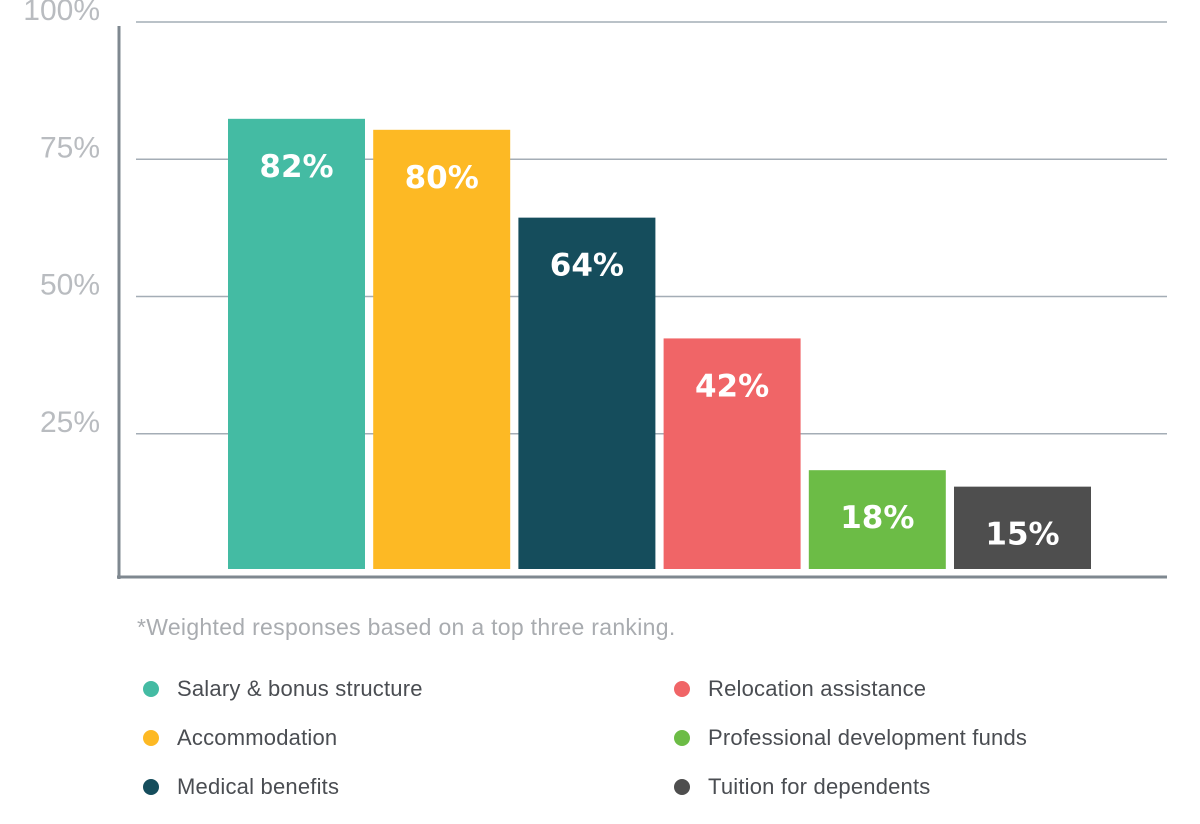 The image size is (1200, 824). I want to click on y-tick-label: 75%, so click(70, 147).